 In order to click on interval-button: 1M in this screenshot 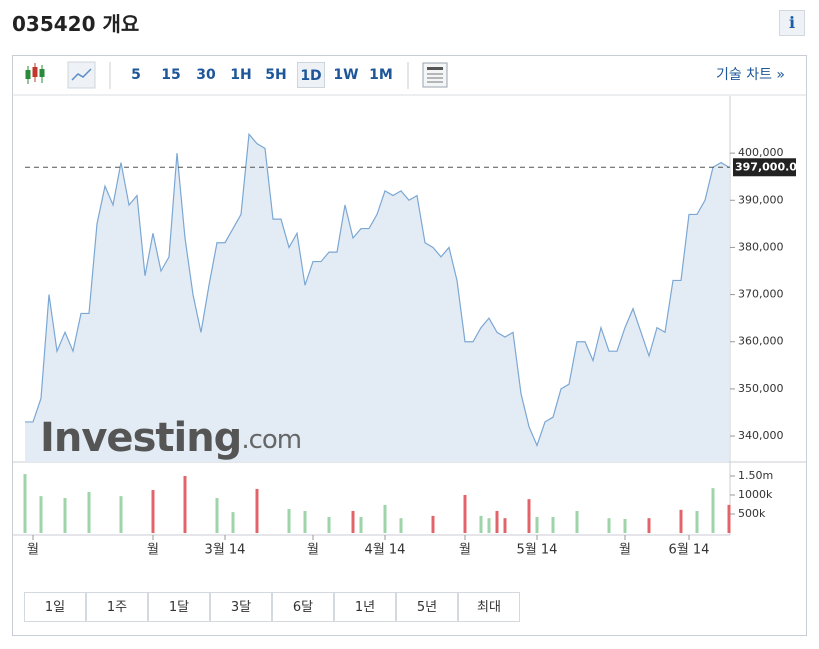, I will do `click(381, 75)`.